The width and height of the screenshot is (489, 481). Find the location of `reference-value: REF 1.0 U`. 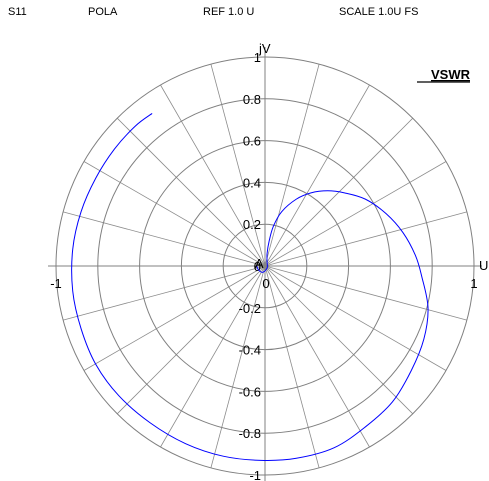

reference-value: REF 1.0 U is located at coordinates (229, 12).